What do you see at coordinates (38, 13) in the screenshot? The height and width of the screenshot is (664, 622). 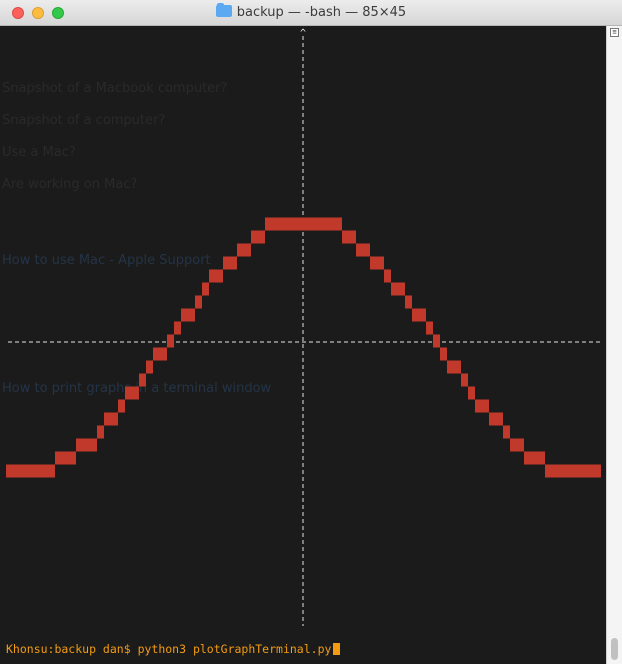 I see `minimize-button` at bounding box center [38, 13].